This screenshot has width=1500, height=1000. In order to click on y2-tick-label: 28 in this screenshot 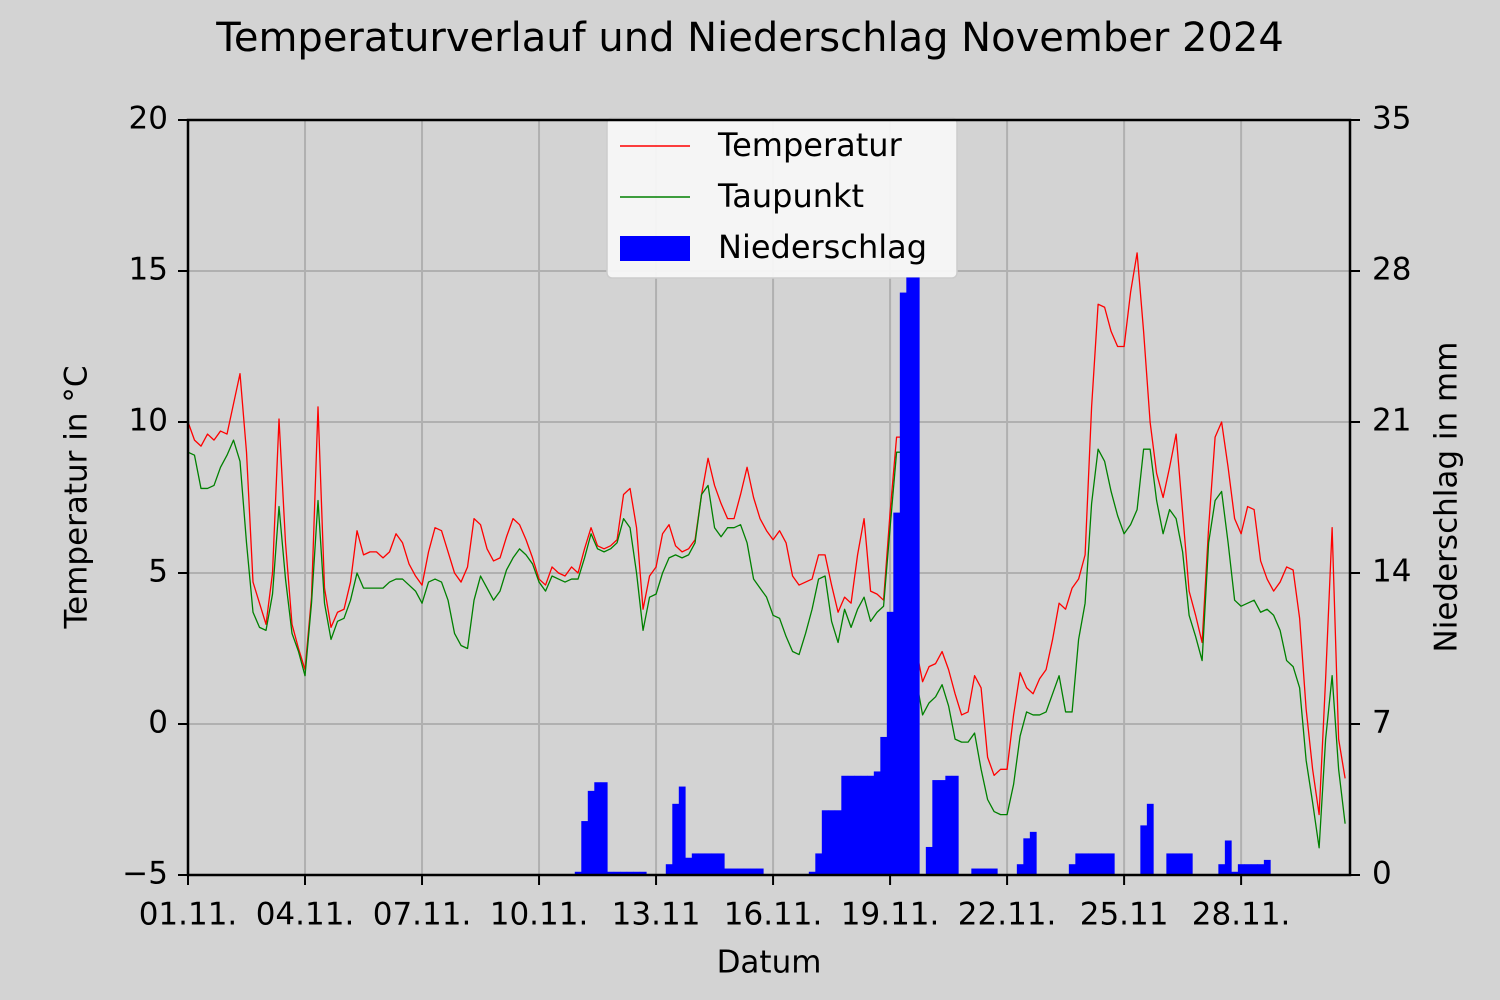, I will do `click(1391, 270)`.